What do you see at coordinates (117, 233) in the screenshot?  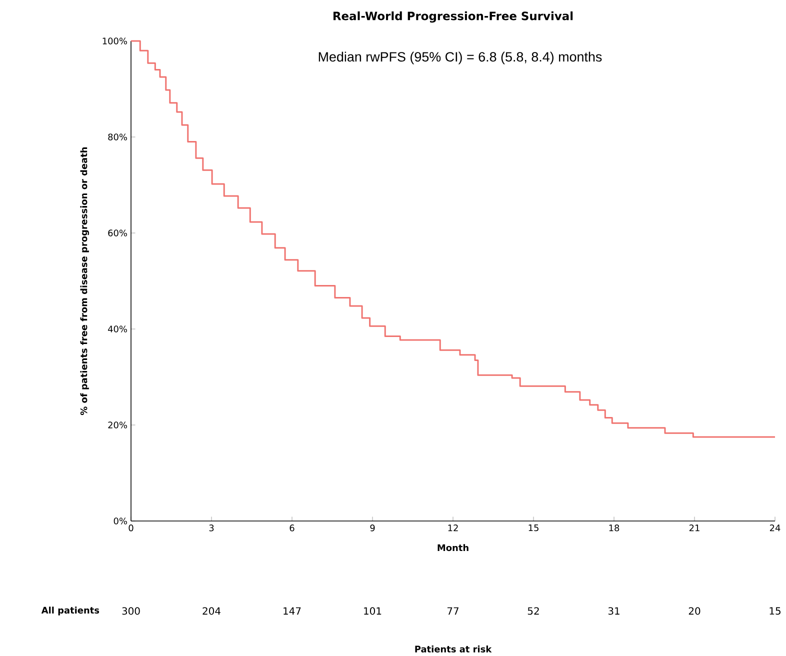 I see `y-tick-label: 60%` at bounding box center [117, 233].